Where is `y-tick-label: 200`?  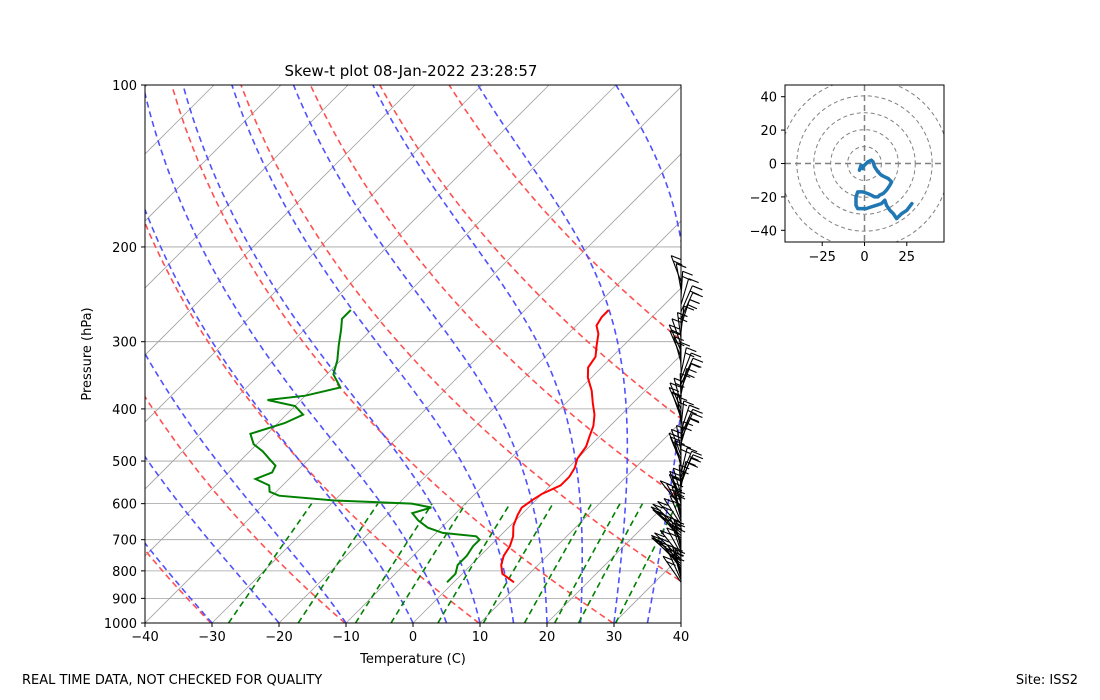
y-tick-label: 200 is located at coordinates (124, 248).